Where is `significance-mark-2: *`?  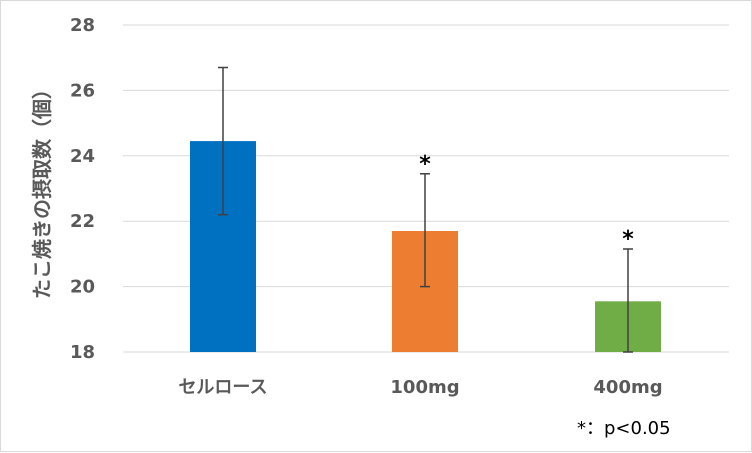 significance-mark-2: * is located at coordinates (628, 239).